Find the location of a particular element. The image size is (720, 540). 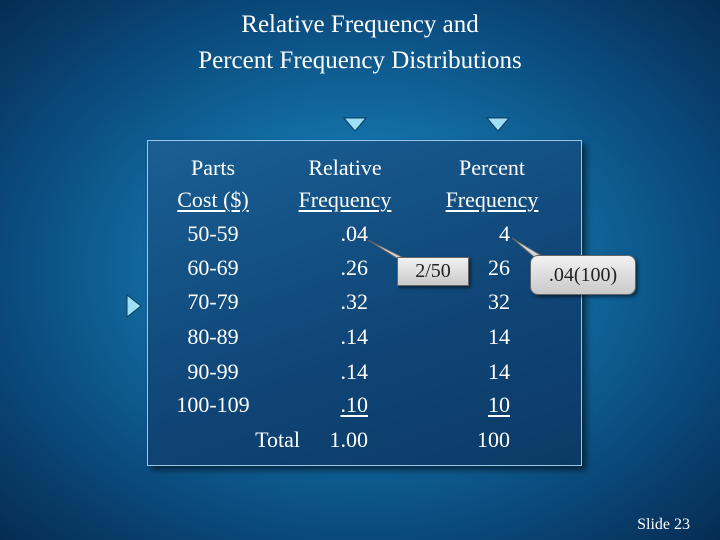

cell: 50-59 is located at coordinates (213, 233).